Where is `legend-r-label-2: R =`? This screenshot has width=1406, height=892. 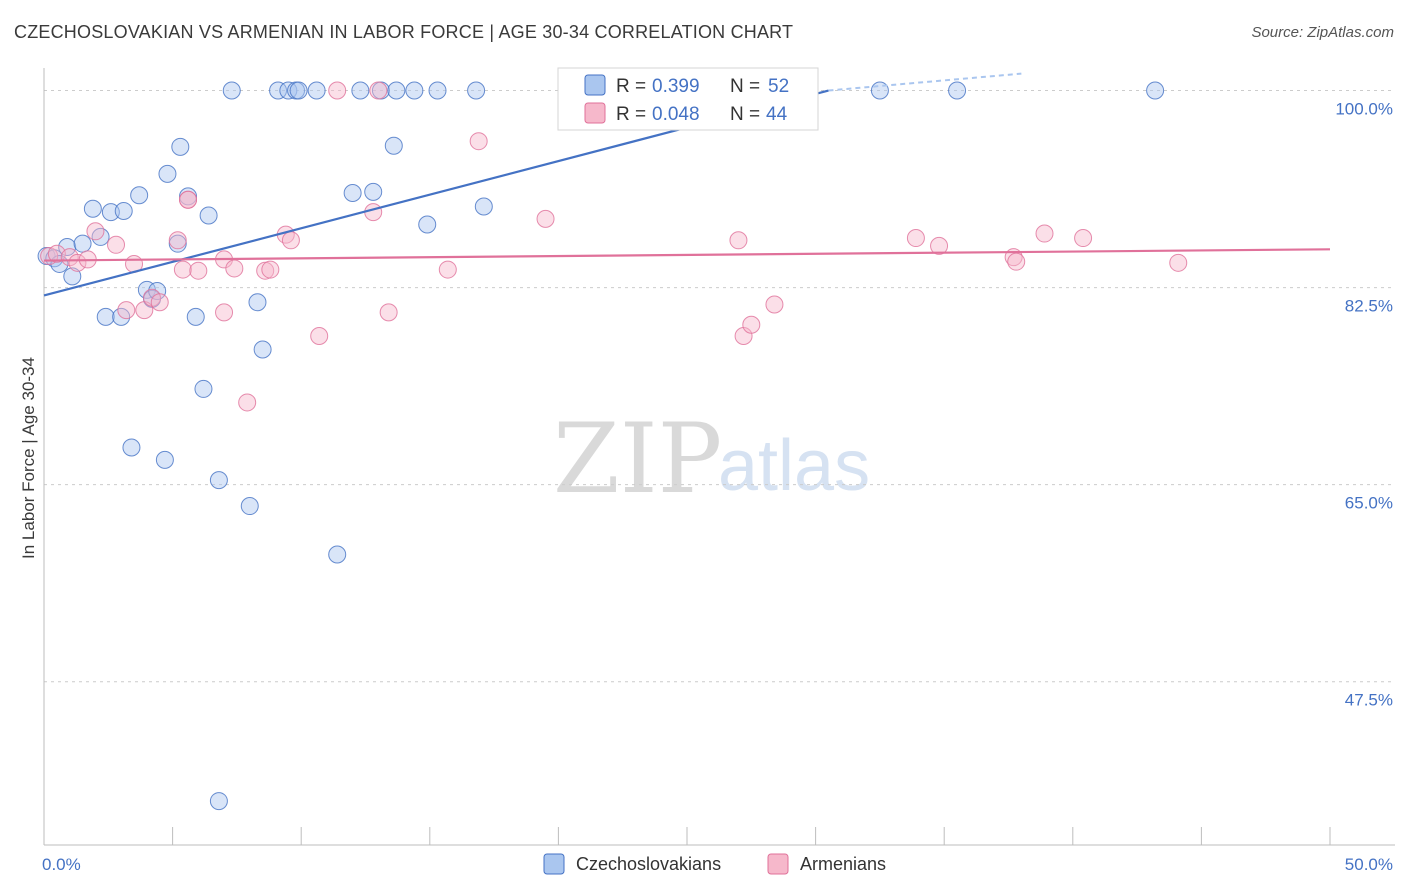 legend-r-label-2: R = is located at coordinates (631, 114).